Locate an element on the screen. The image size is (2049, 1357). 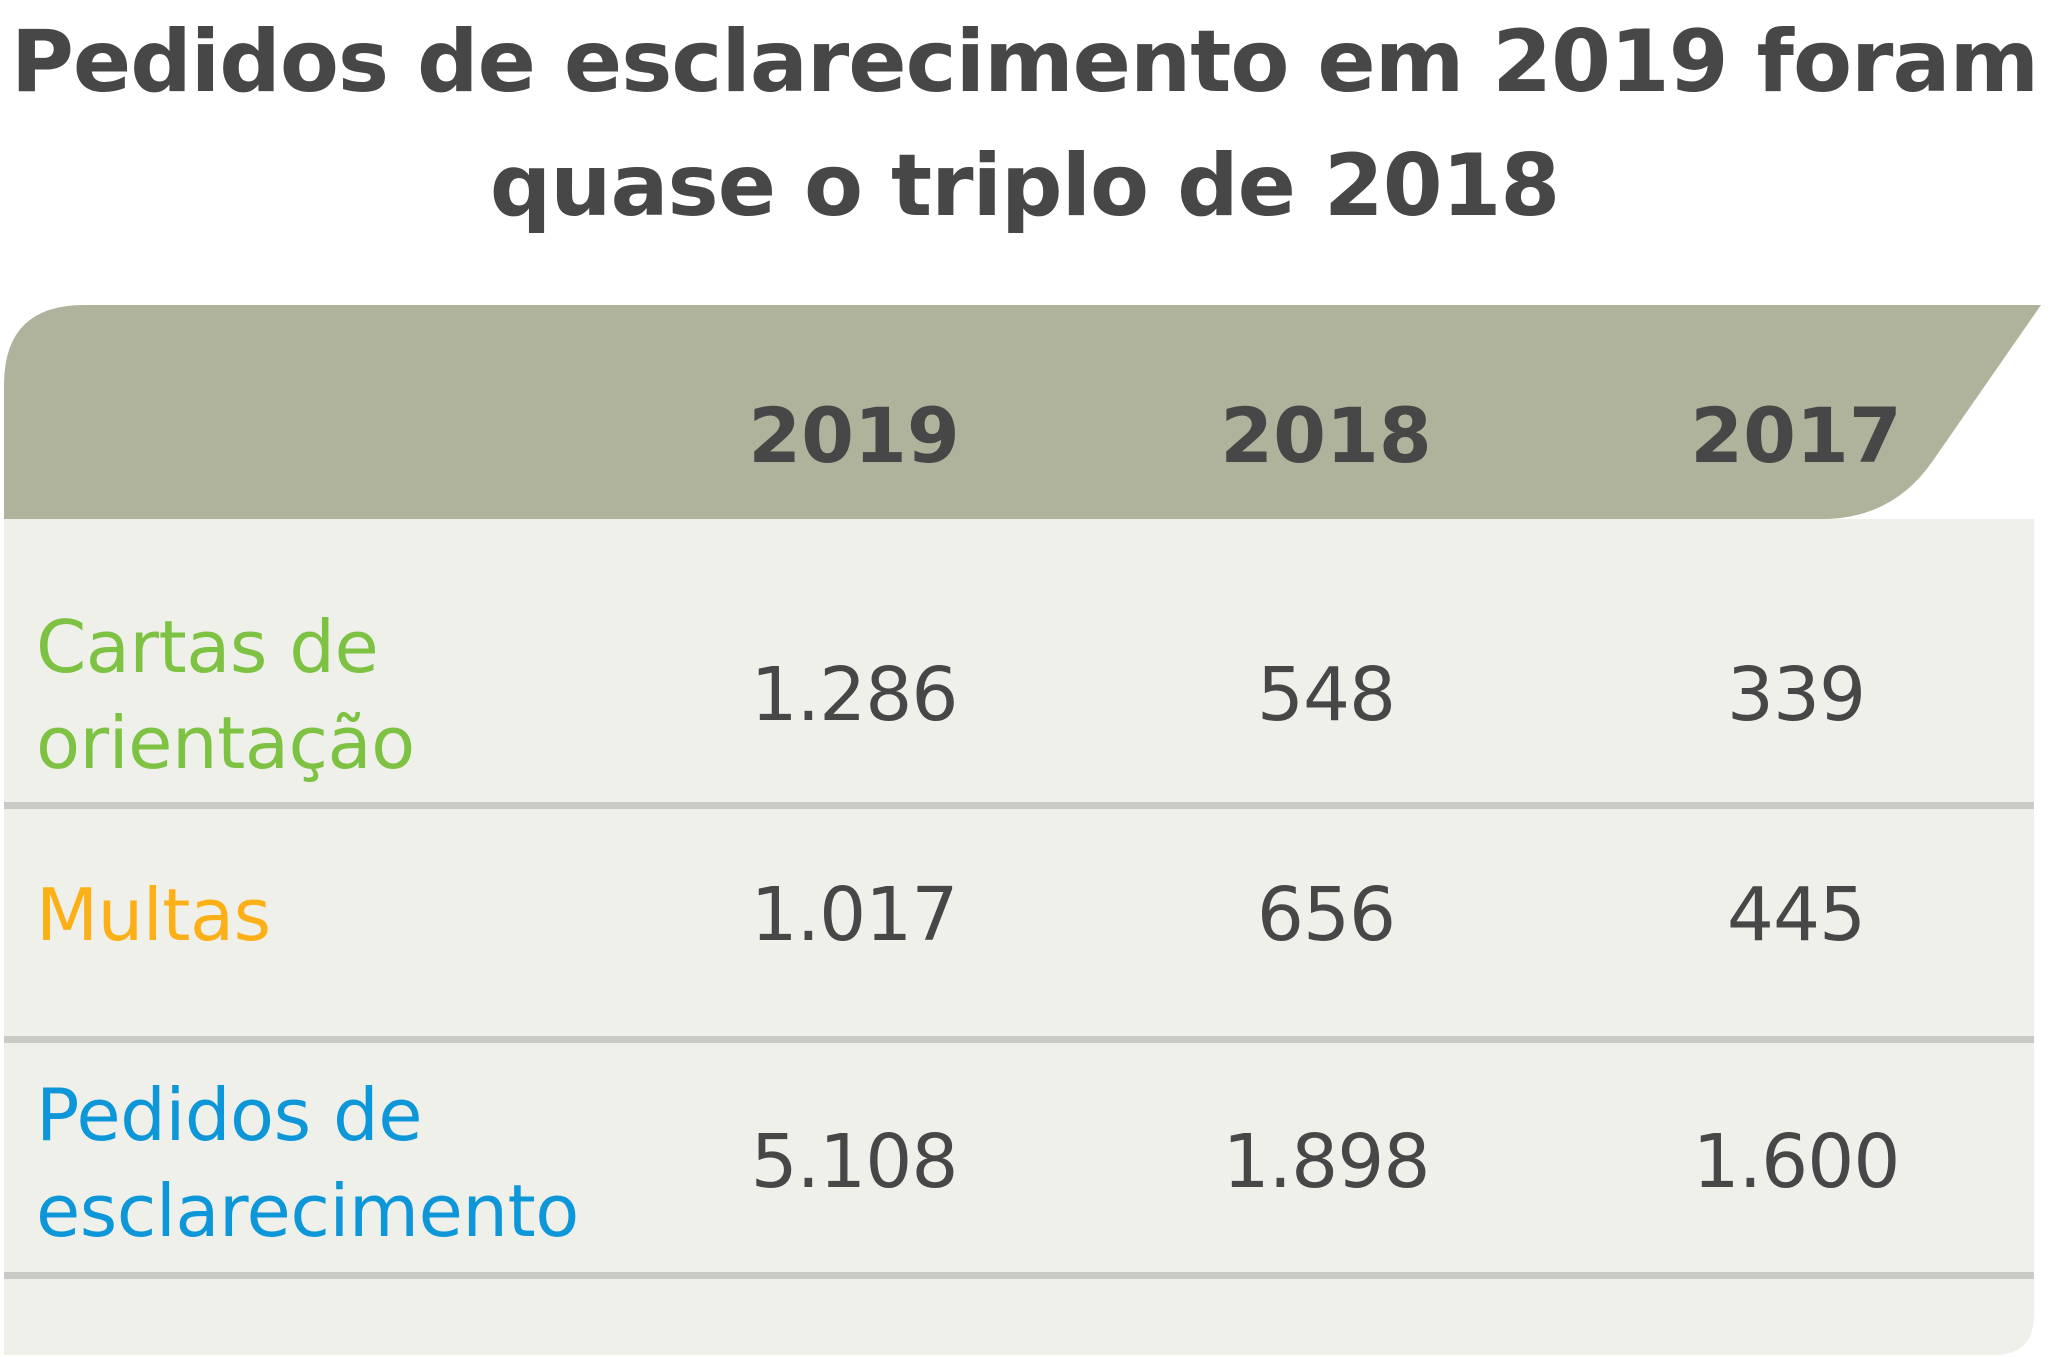
title-line-1: Pedidos de esclarecimento em 2019 foram is located at coordinates (1024, 62).